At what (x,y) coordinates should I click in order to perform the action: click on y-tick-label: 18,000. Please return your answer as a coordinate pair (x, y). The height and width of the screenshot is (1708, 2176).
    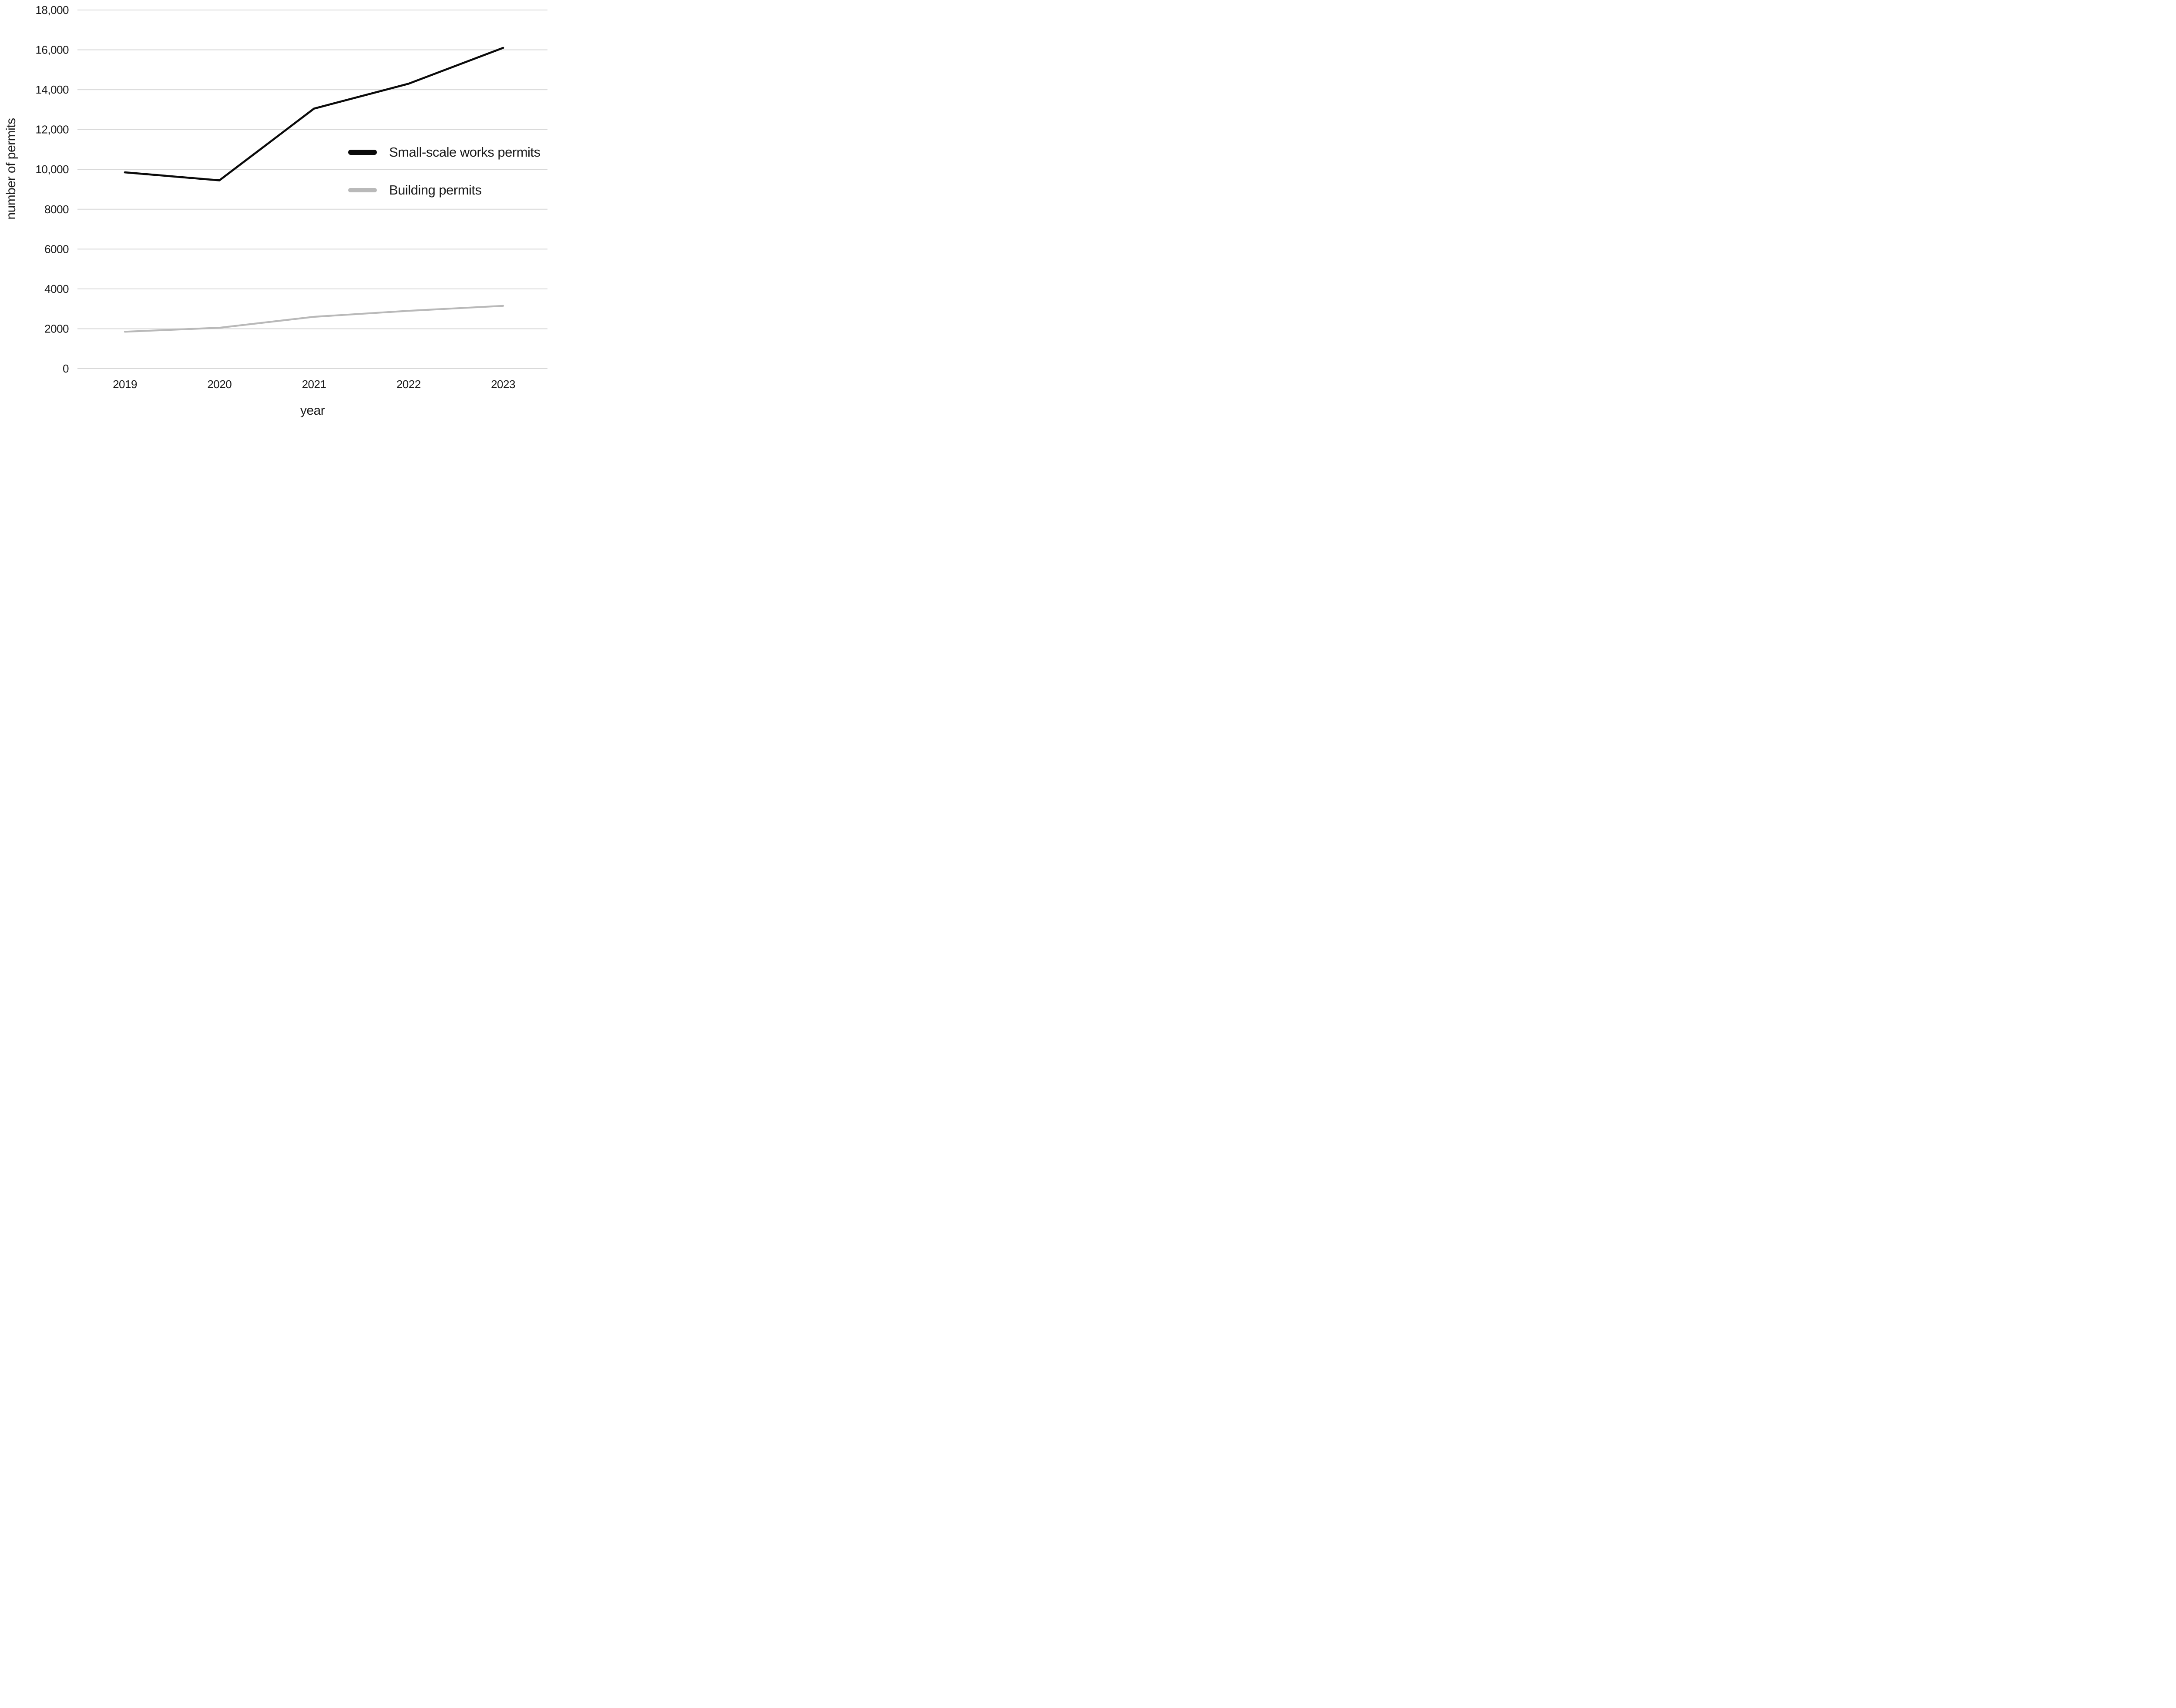
    Looking at the image, I should click on (52, 10).